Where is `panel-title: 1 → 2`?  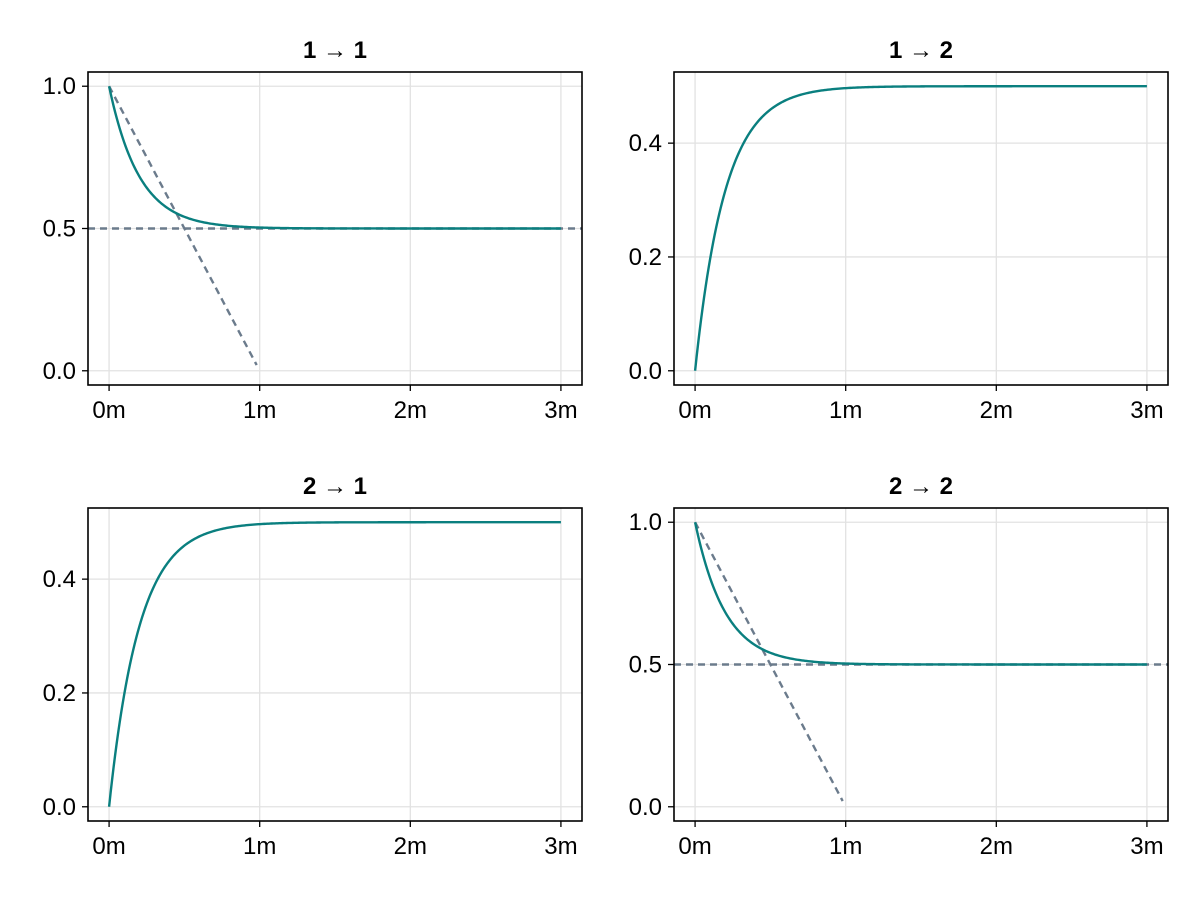 panel-title: 1 → 2 is located at coordinates (921, 50).